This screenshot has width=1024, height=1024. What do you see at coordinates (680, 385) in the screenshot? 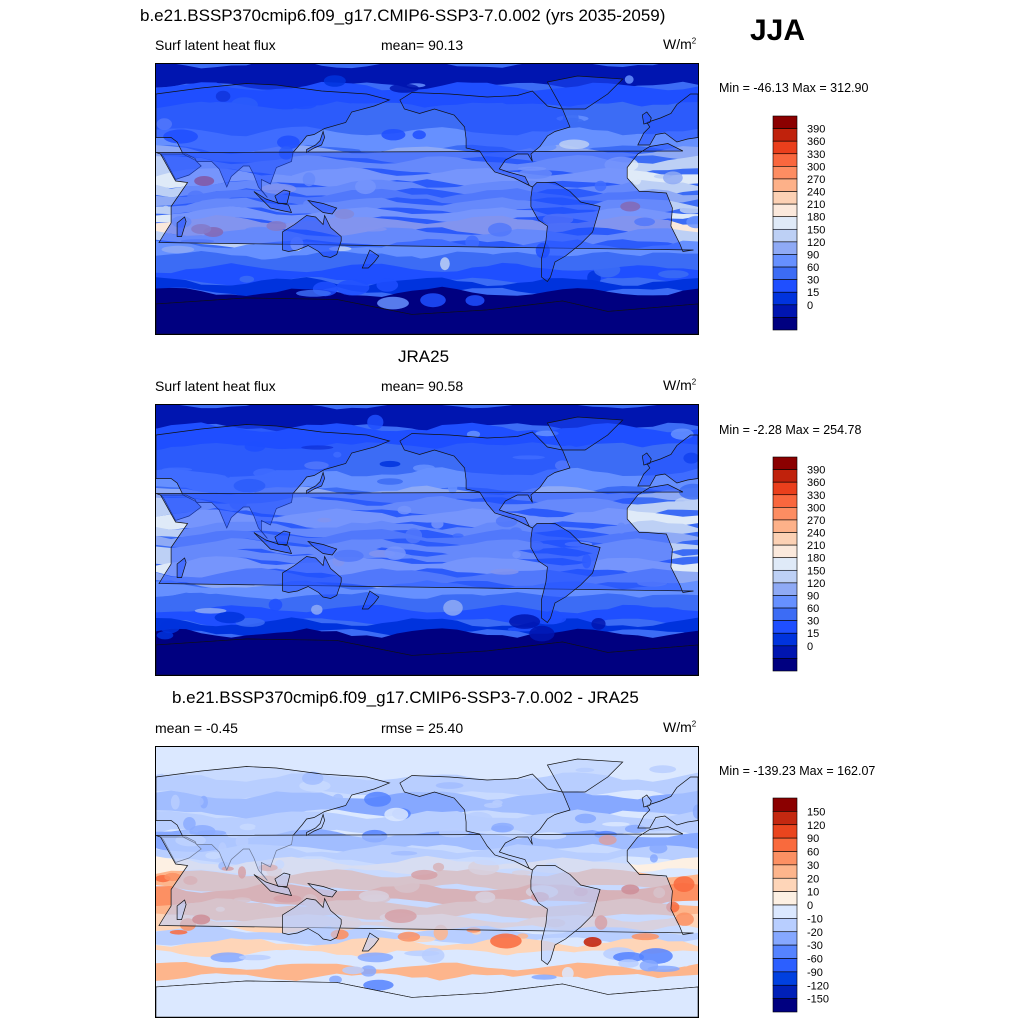
I see `panel-obs-units: W/m2` at bounding box center [680, 385].